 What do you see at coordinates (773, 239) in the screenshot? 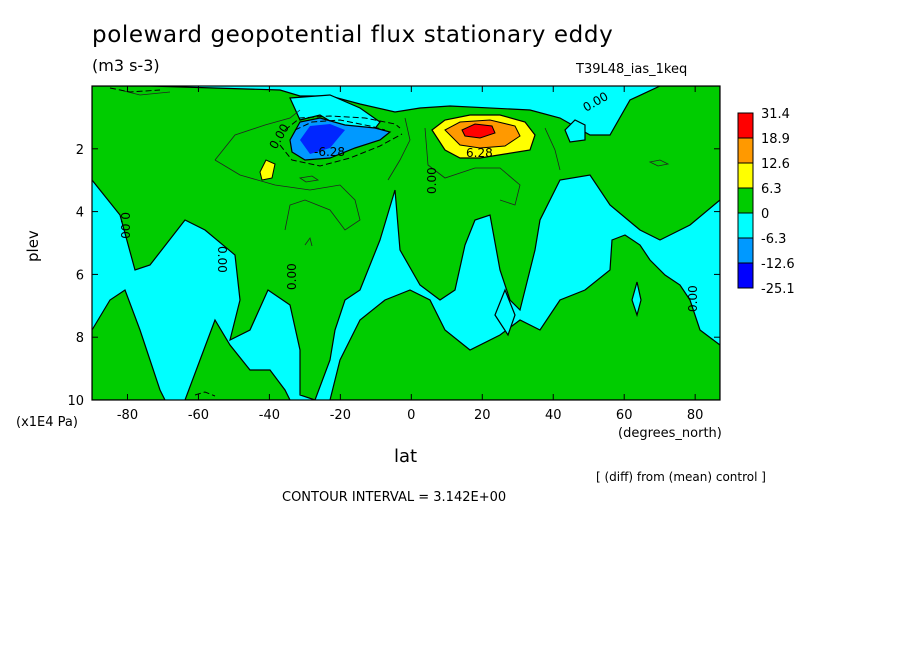
I see `colorbar-label: -6.3` at bounding box center [773, 239].